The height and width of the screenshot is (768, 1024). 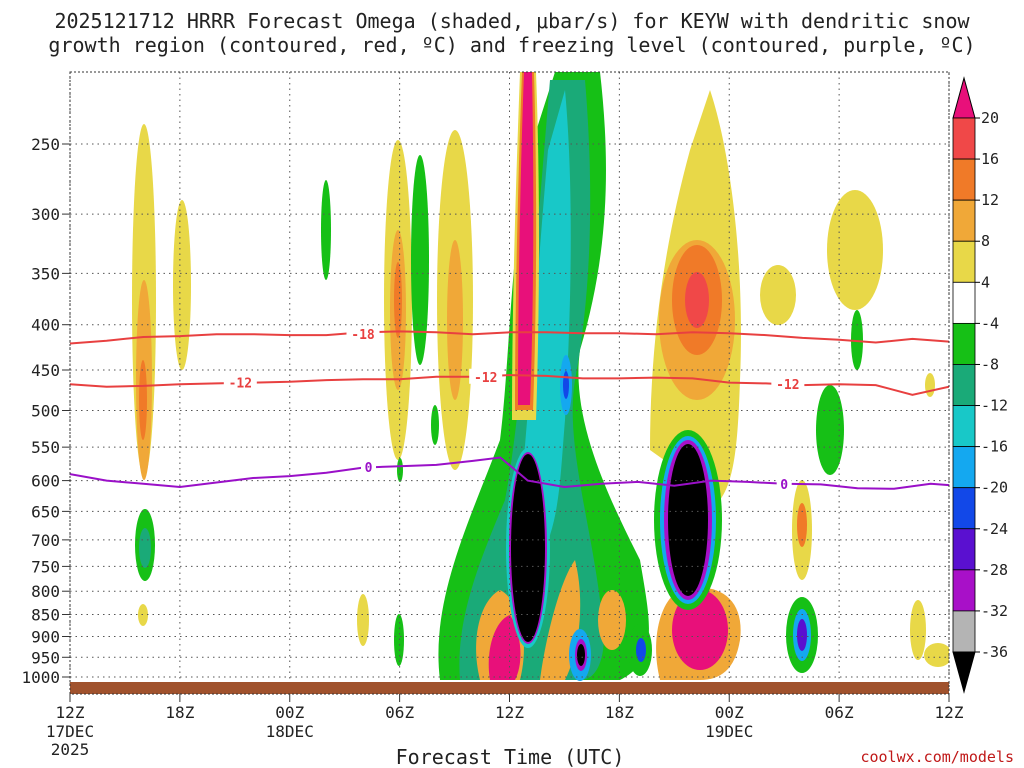 What do you see at coordinates (994, 488) in the screenshot?
I see `colorbar-label-9: -20` at bounding box center [994, 488].